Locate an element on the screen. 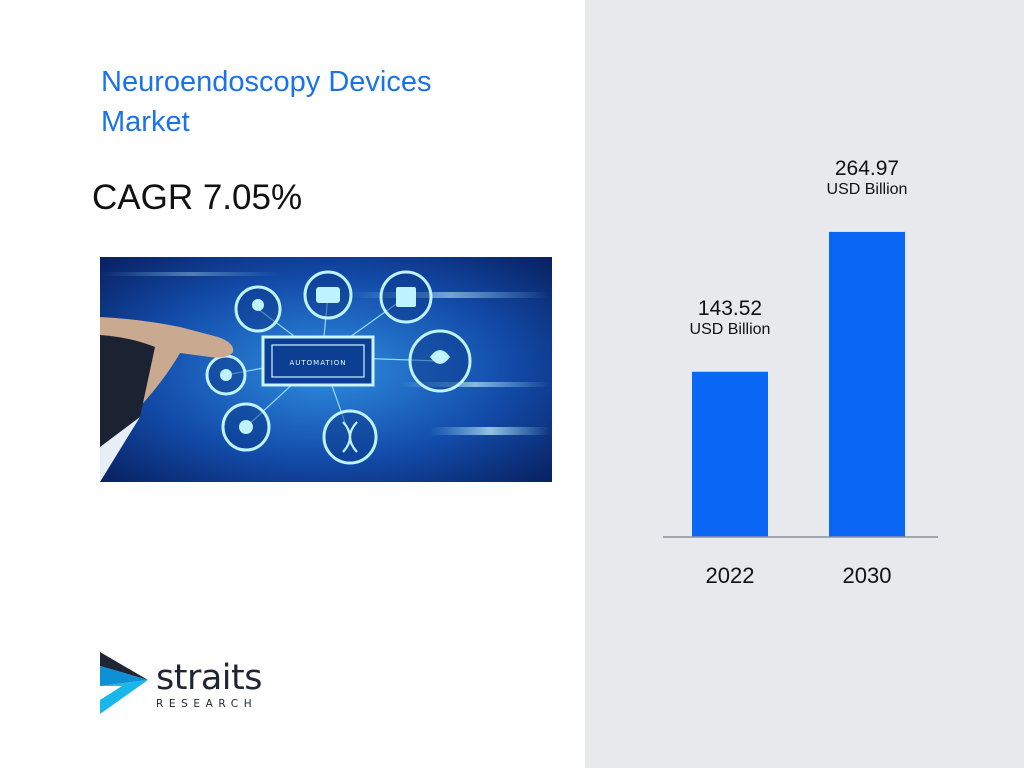 The image size is (1024, 768). bar-2030 is located at coordinates (867, 384).